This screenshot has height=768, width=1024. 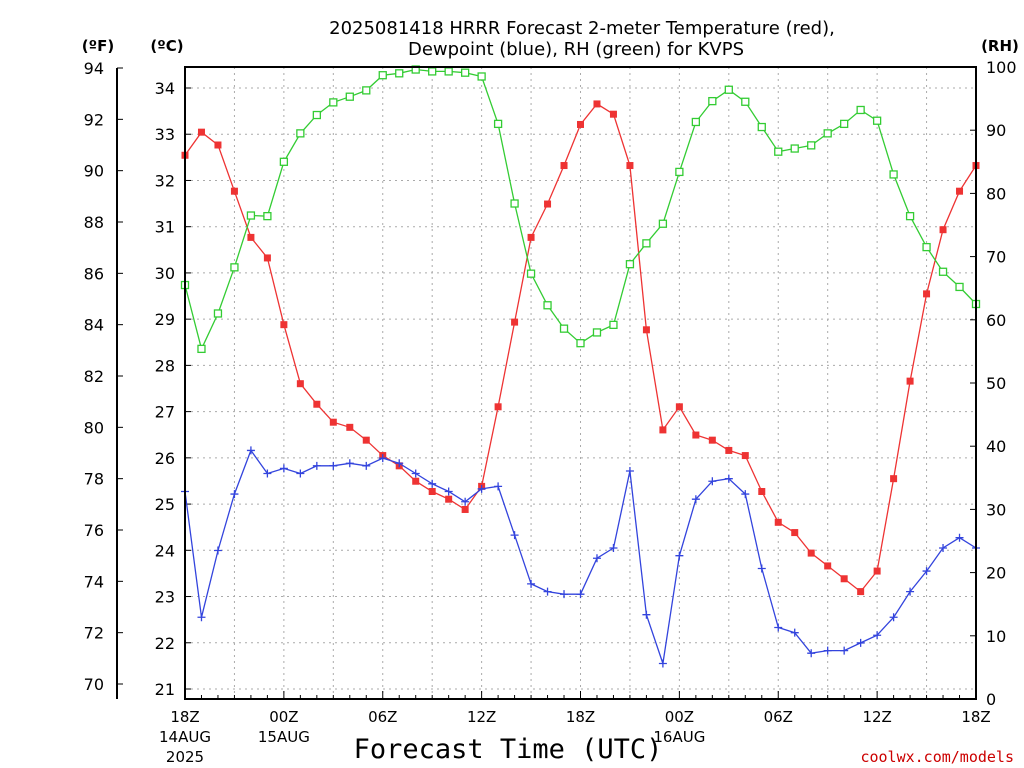 I want to click on fahrenheit-tick-label: 82, so click(x=94, y=376).